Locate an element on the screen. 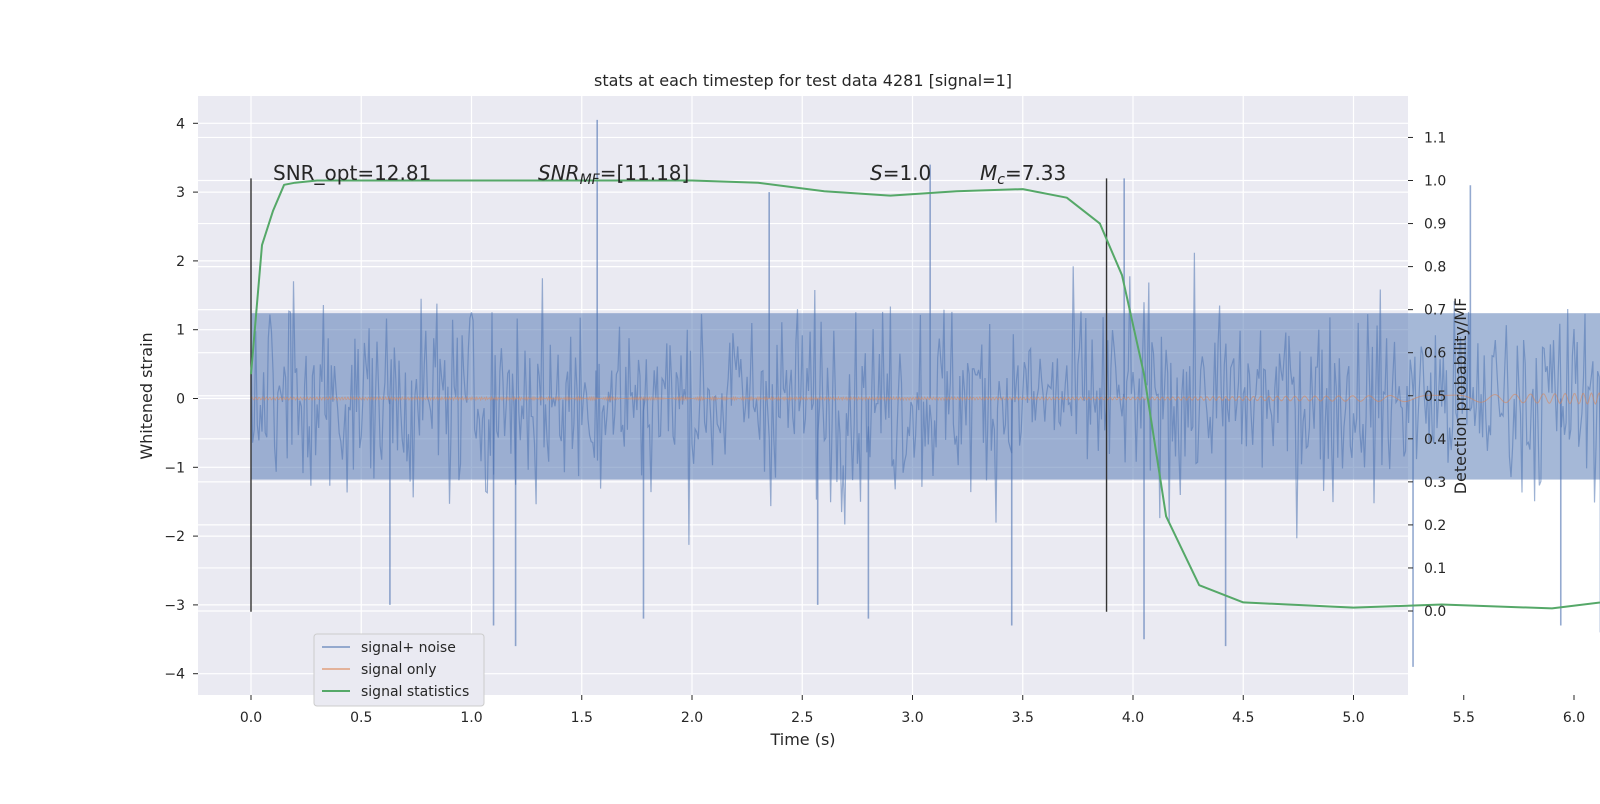 This screenshot has width=1600, height=804. annotation-mc-symbol: M is located at coordinates (988, 173).